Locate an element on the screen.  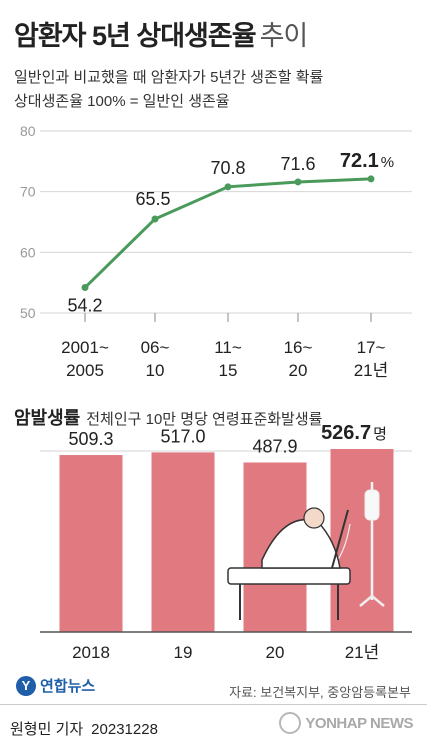
bed-headboard is located at coordinates (340, 539).